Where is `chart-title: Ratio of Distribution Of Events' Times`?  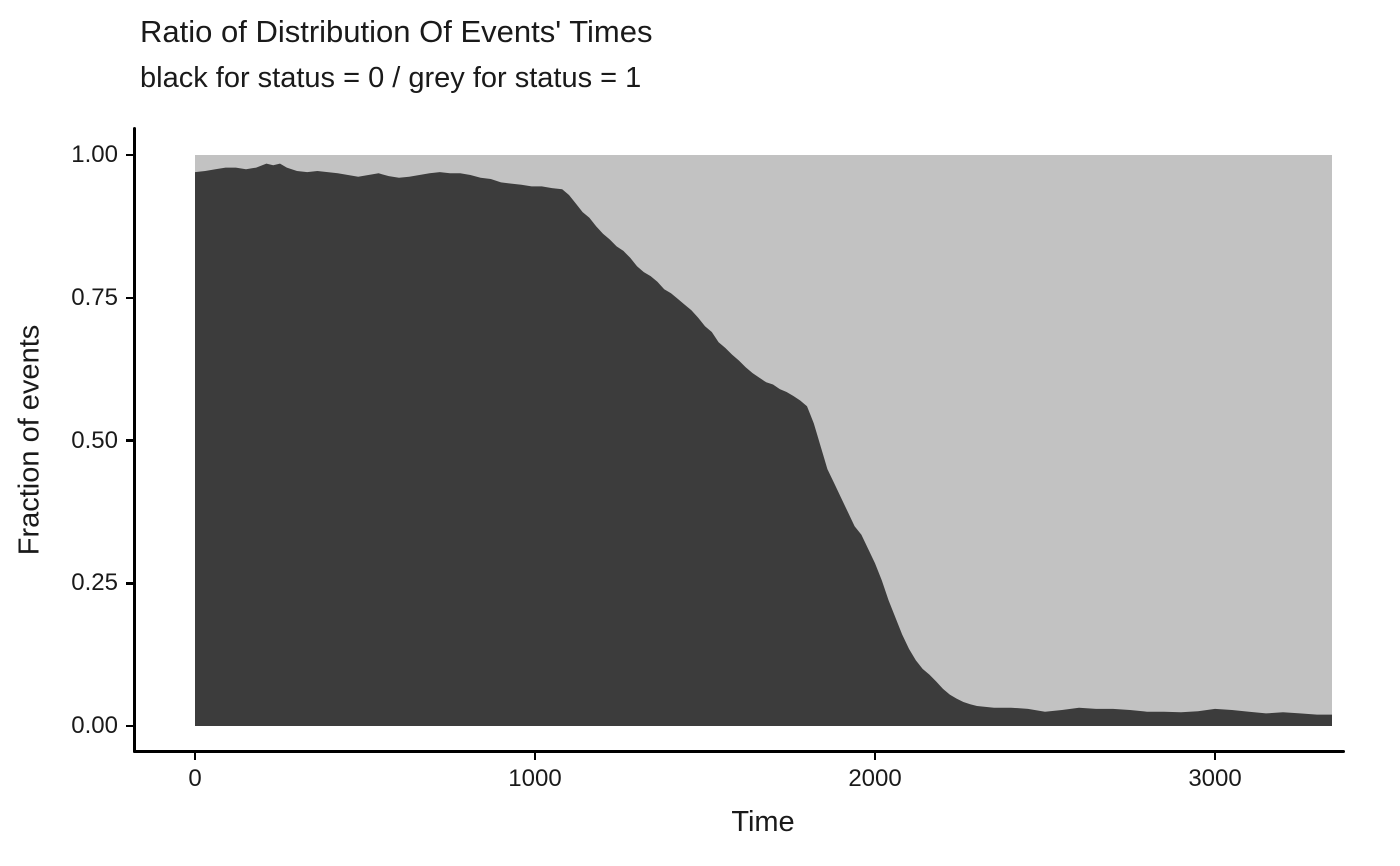 chart-title: Ratio of Distribution Of Events' Times is located at coordinates (396, 31).